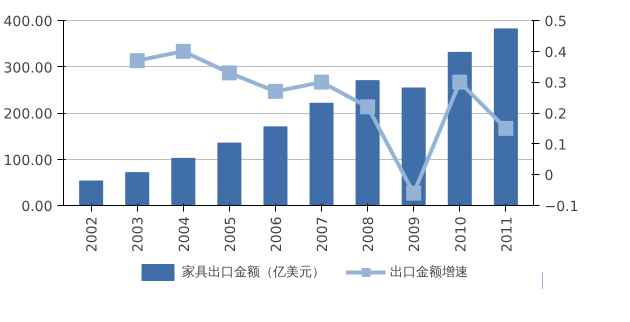 The width and height of the screenshot is (630, 322). I want to click on y2-tick-label: 0.5, so click(555, 22).